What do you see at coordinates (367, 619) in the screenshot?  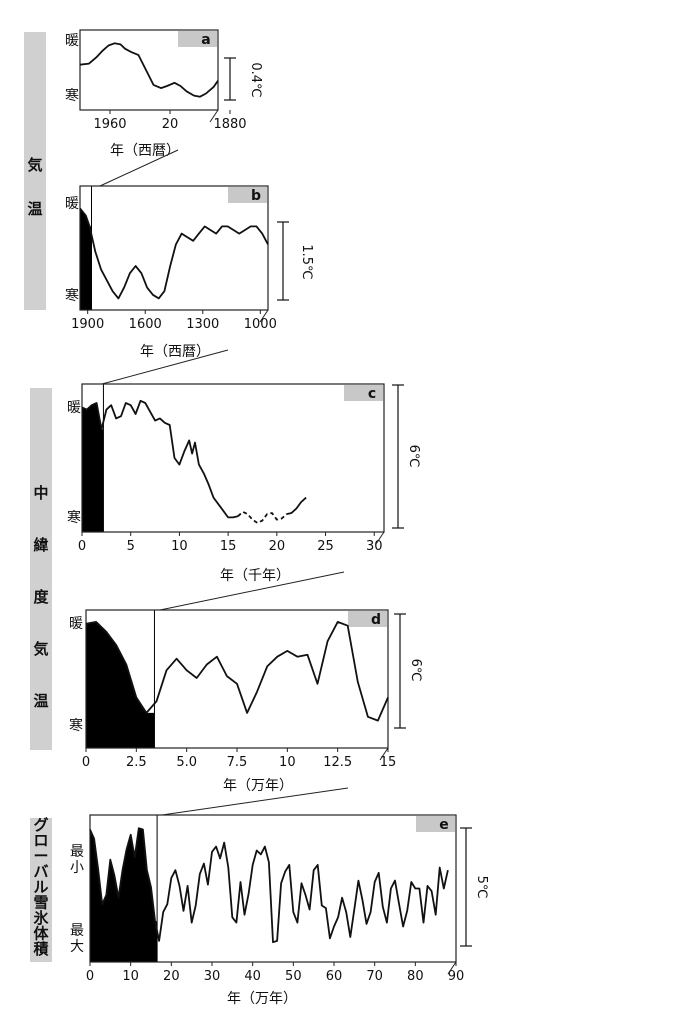 I see `panel-d-tag-bg` at bounding box center [367, 619].